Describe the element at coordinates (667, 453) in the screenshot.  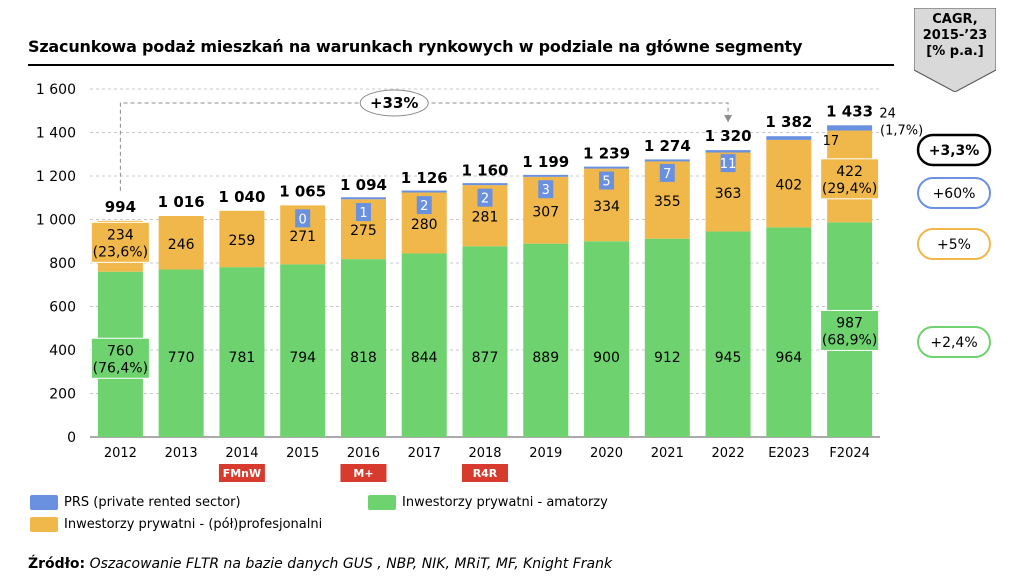
I see `x-tick-label: 2021` at that location.